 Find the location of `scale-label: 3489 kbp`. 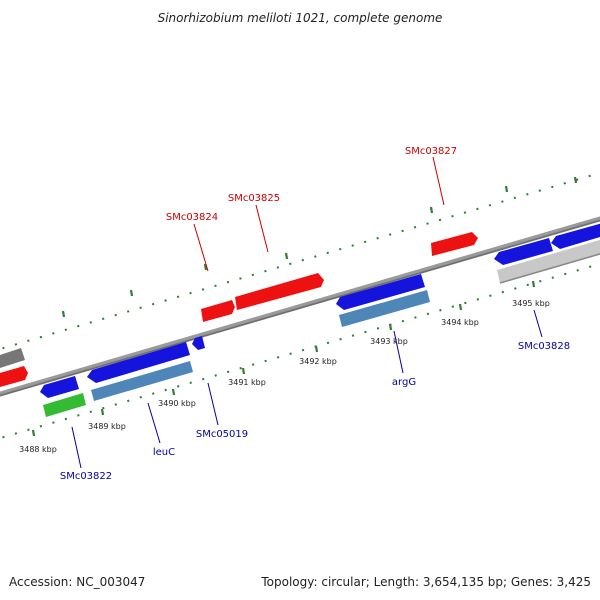

scale-label: 3489 kbp is located at coordinates (107, 426).